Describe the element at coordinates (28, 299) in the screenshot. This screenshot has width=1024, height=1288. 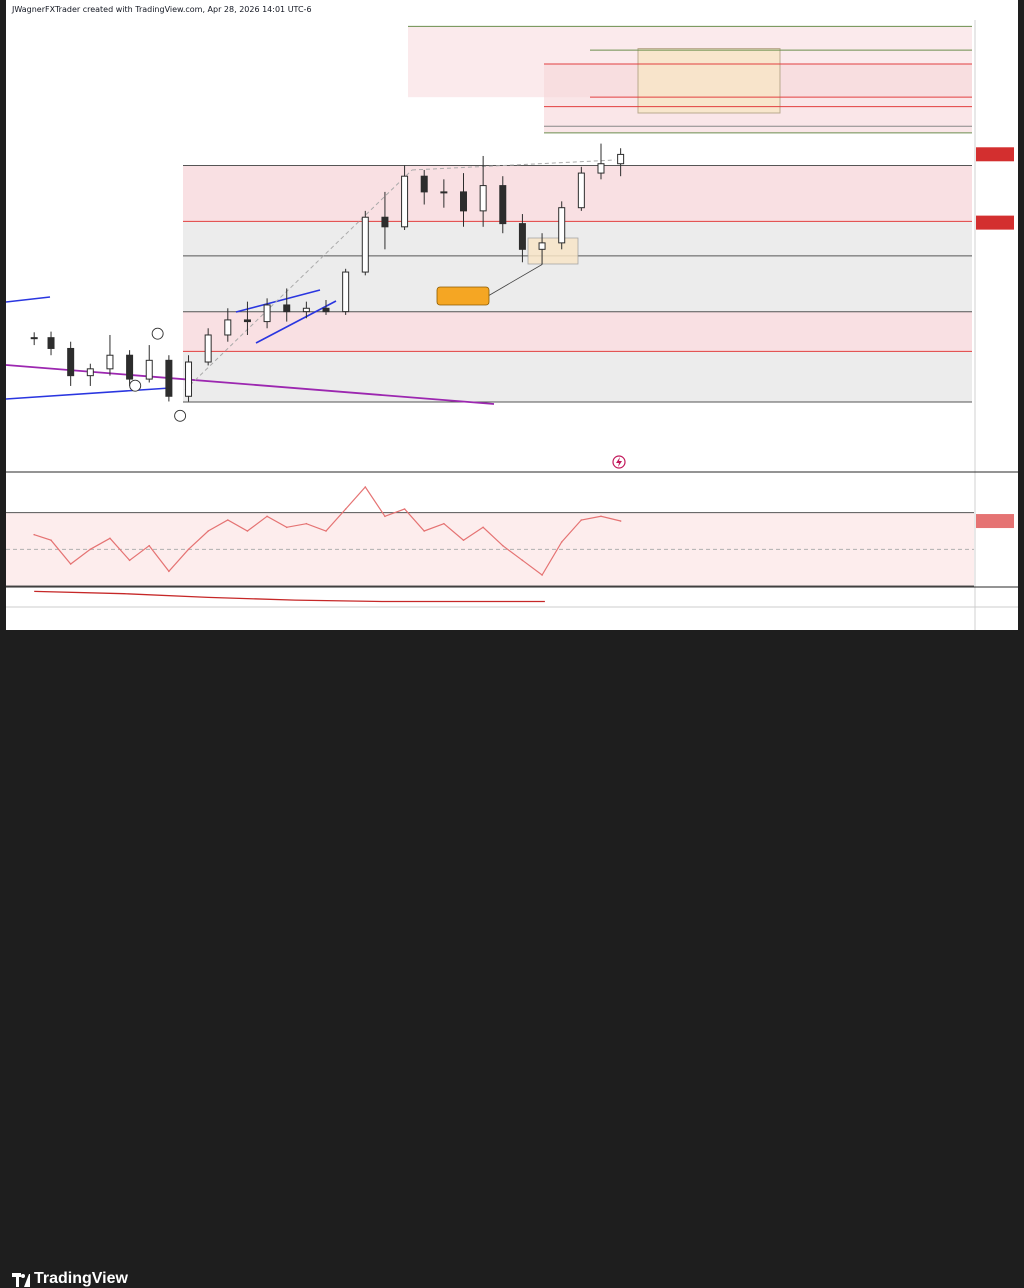
I see `channel-line-upper-left` at that location.